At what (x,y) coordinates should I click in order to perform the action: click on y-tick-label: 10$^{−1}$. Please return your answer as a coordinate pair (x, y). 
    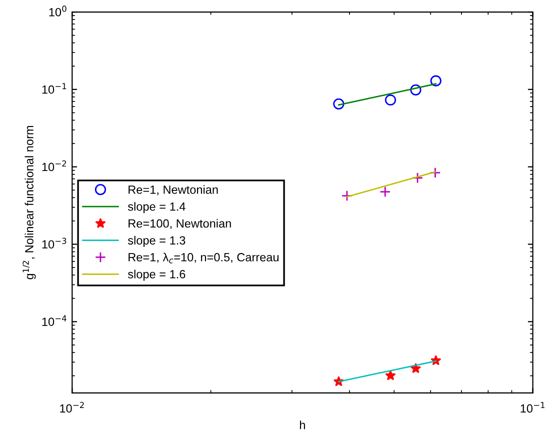
    Looking at the image, I should click on (54, 88).